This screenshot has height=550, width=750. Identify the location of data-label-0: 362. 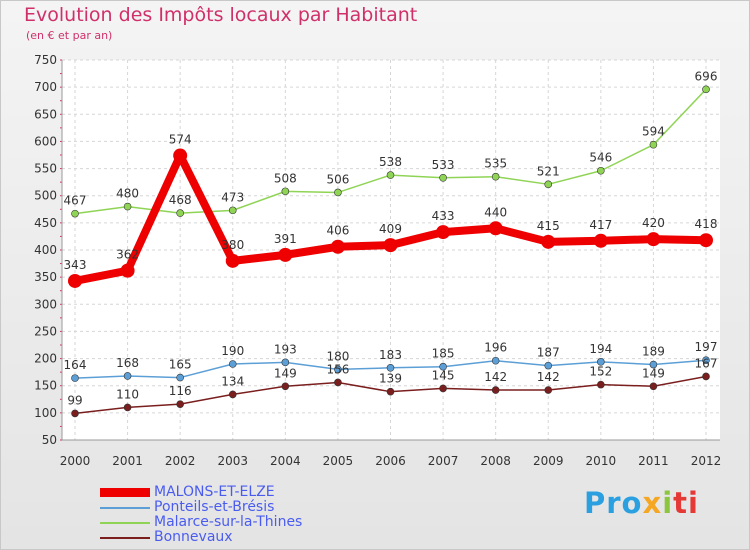
(127, 255).